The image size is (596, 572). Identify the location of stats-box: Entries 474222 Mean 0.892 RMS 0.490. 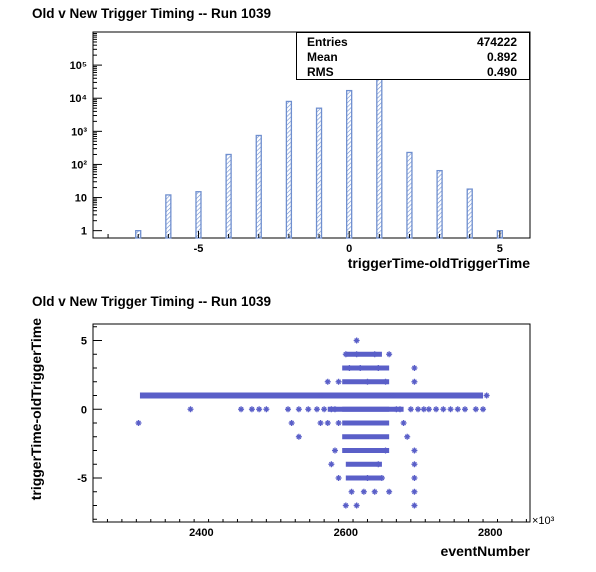
(413, 56).